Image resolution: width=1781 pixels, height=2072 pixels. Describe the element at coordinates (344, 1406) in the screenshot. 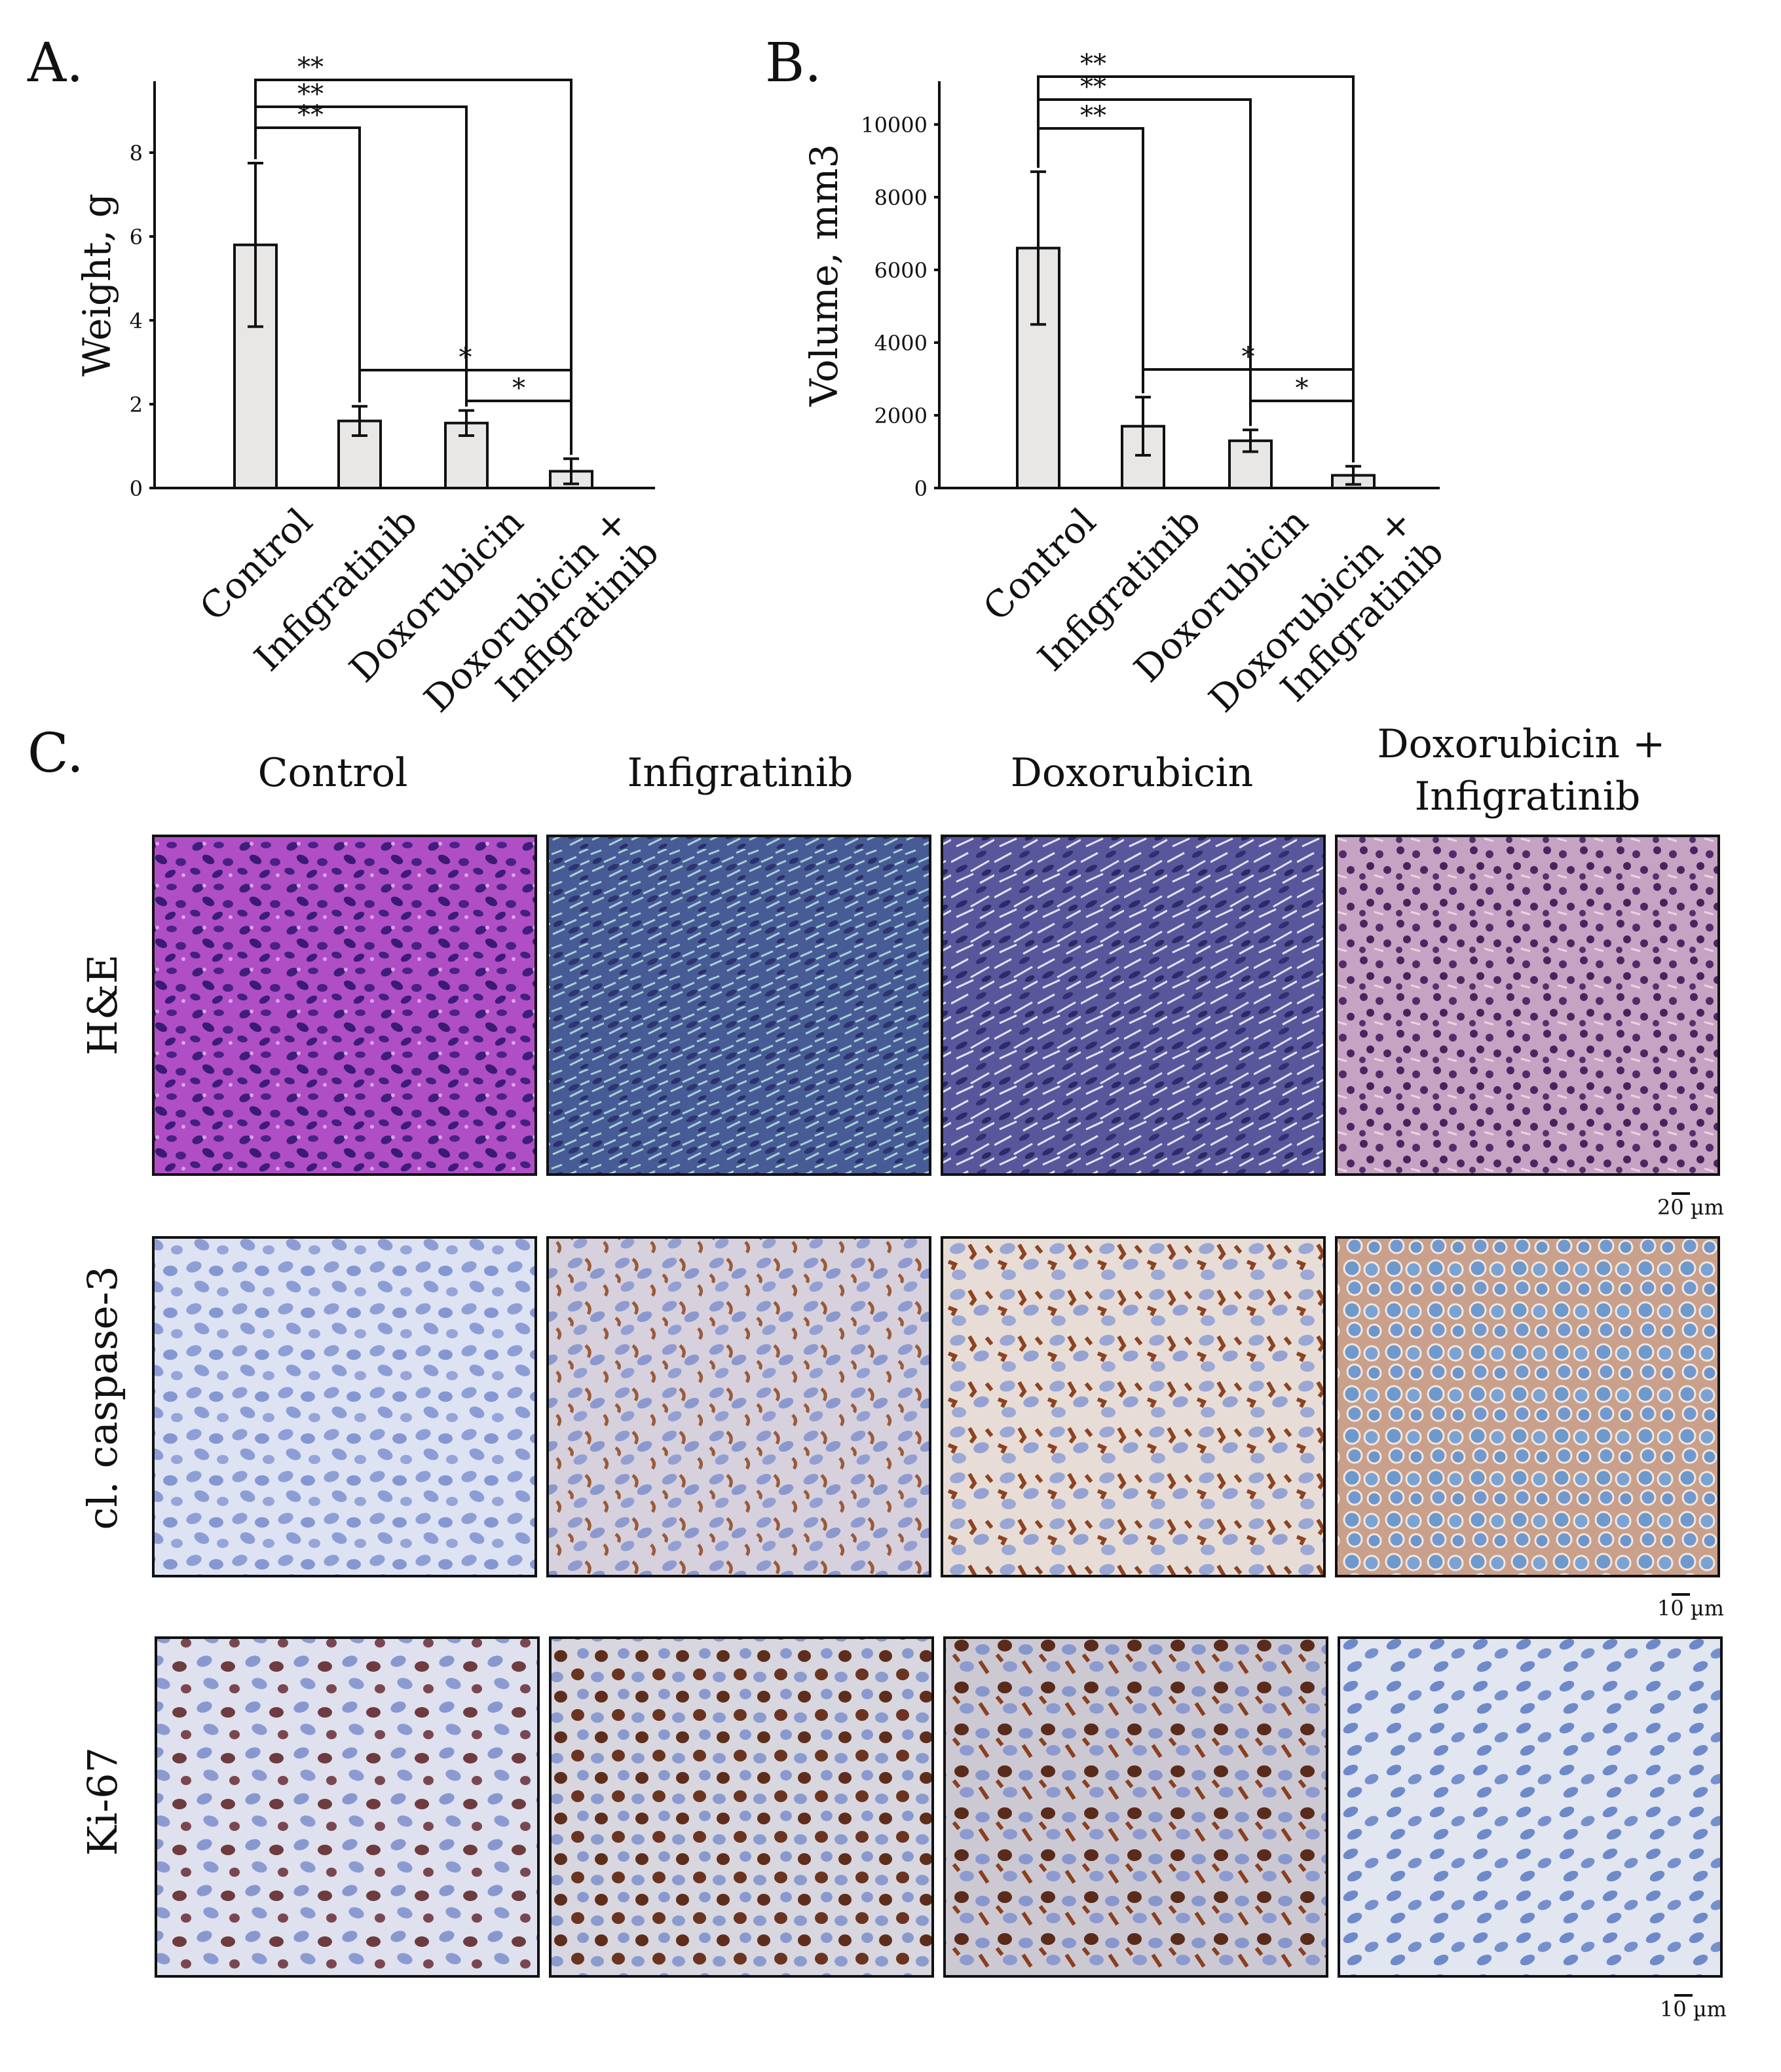

I see `micrograph-caspase-control` at that location.